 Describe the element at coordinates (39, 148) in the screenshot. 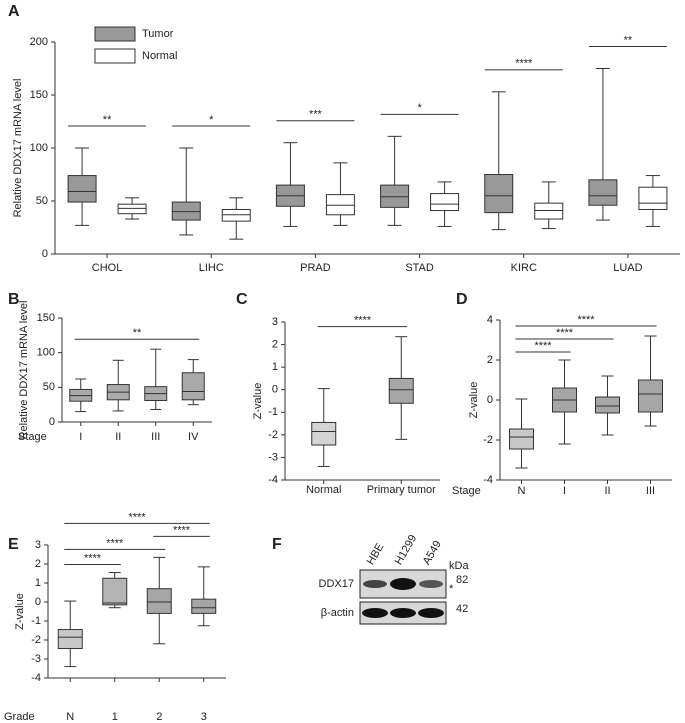

I see `y-tick-label: 100` at that location.